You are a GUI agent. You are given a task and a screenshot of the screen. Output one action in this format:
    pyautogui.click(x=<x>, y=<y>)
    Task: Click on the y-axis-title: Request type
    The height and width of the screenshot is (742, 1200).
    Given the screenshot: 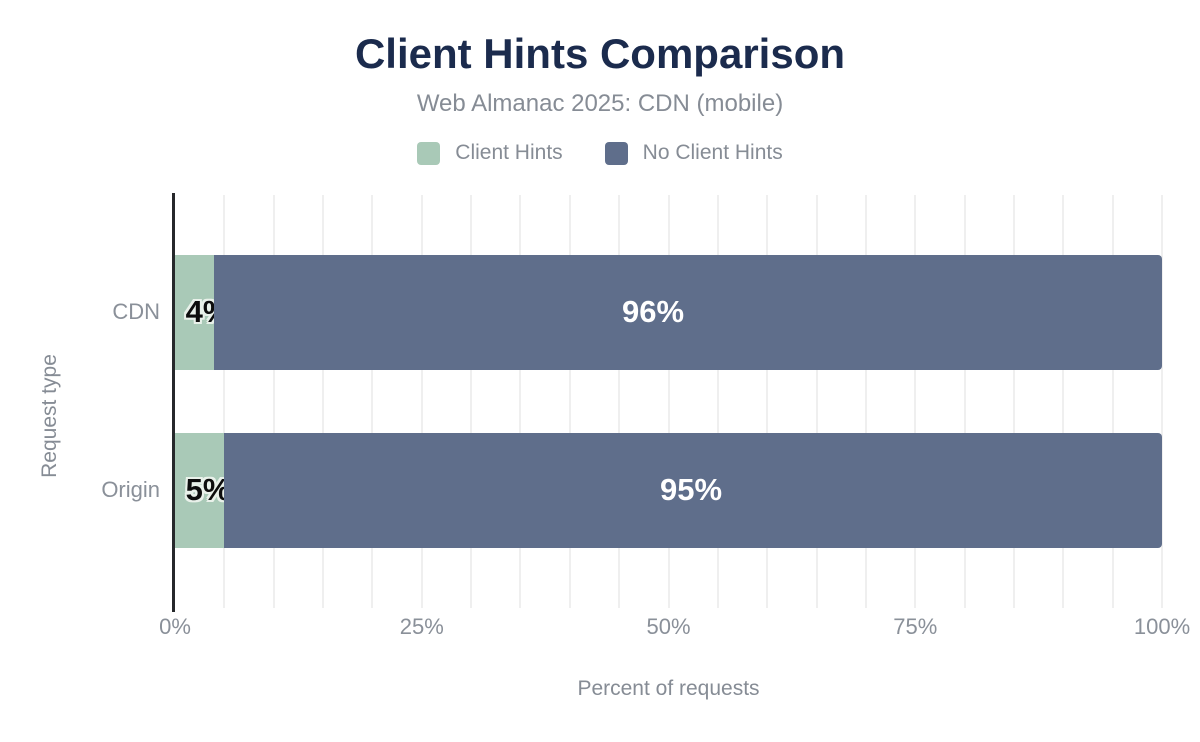 What is the action you would take?
    pyautogui.click(x=49, y=416)
    